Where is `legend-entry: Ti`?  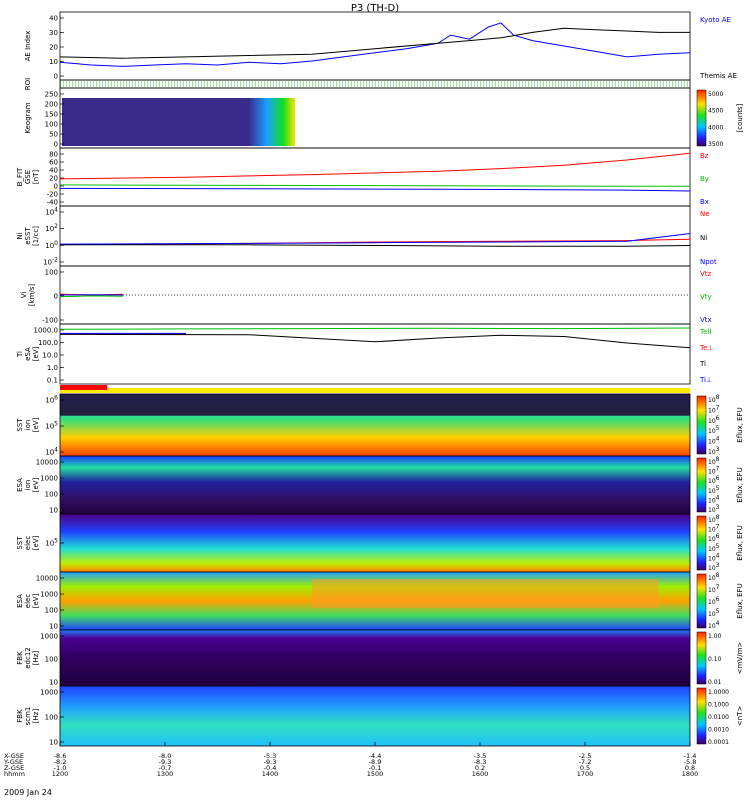 legend-entry: Ti is located at coordinates (702, 364).